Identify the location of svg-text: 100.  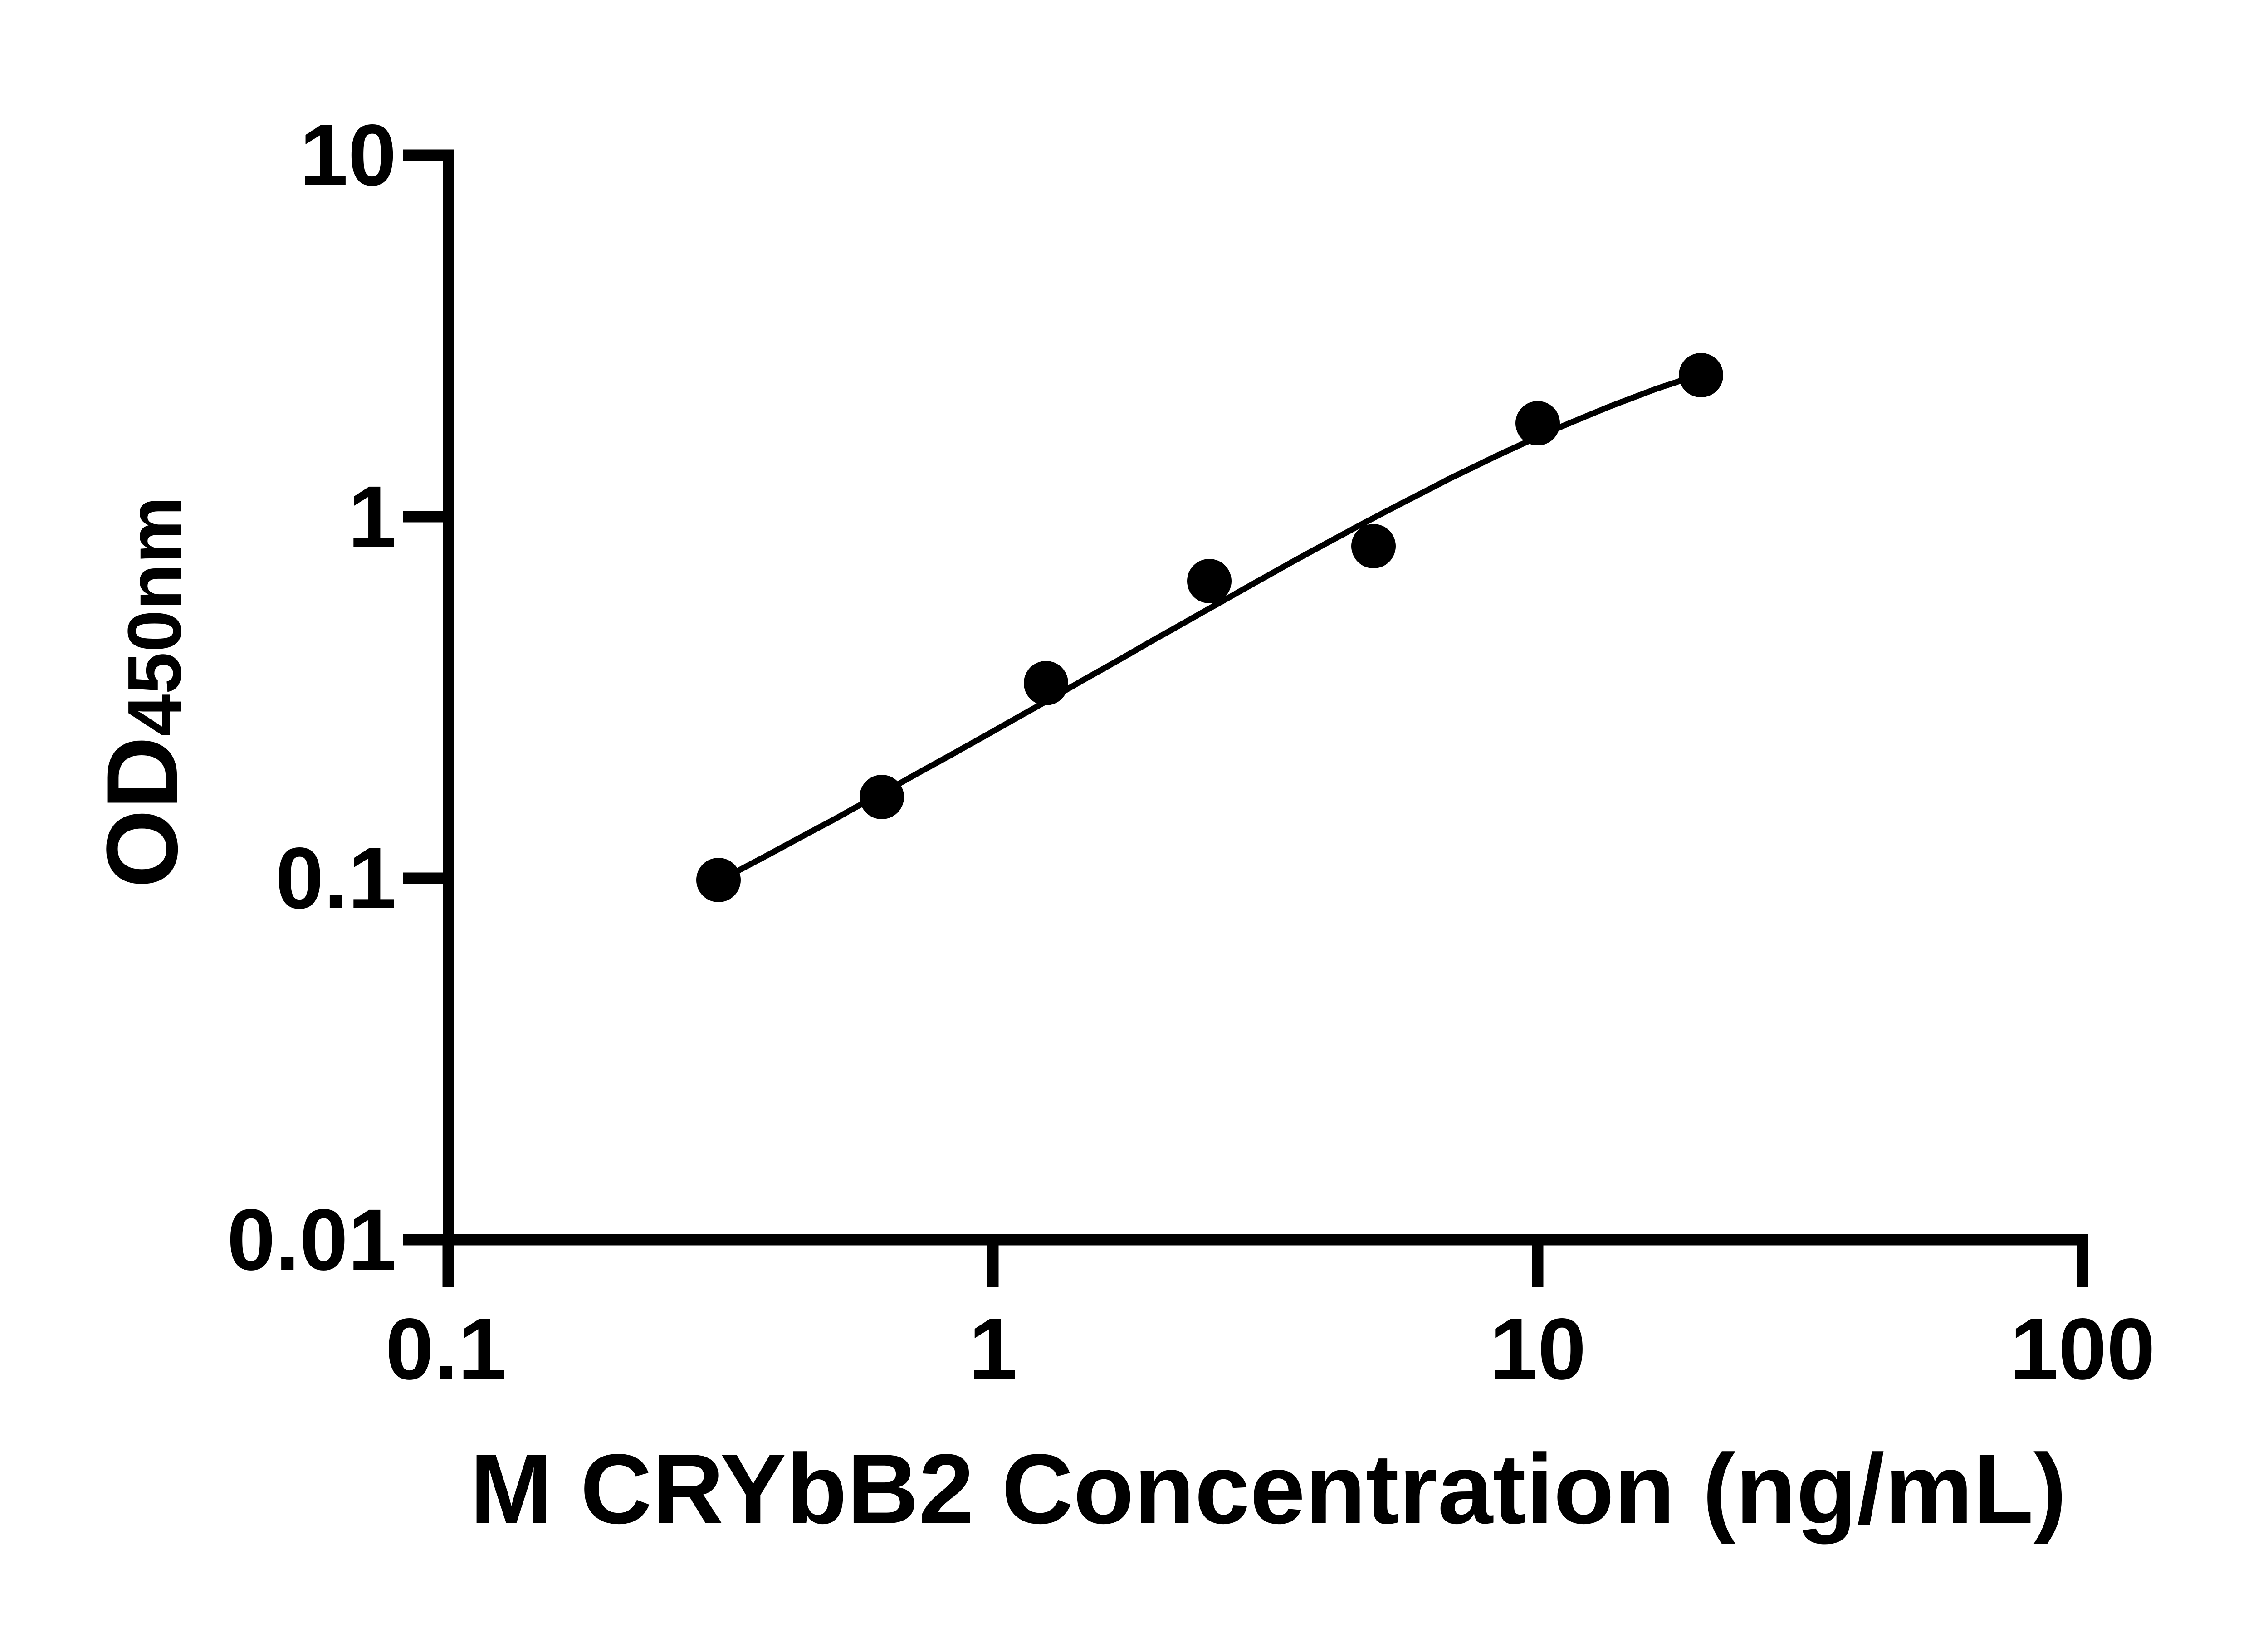
(2083, 1349).